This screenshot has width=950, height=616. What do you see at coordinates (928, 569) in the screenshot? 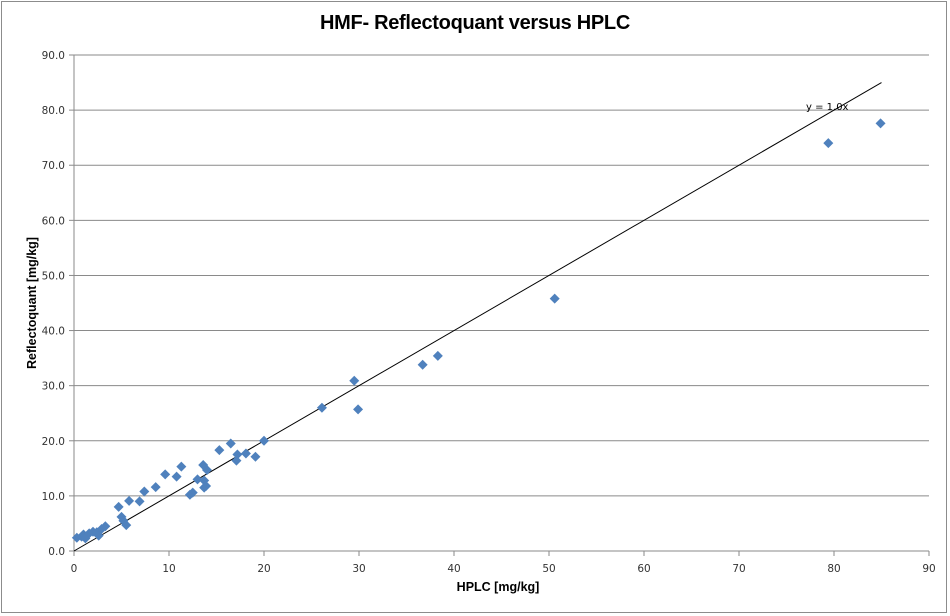
I see `x-tick-label: 90` at bounding box center [928, 569].